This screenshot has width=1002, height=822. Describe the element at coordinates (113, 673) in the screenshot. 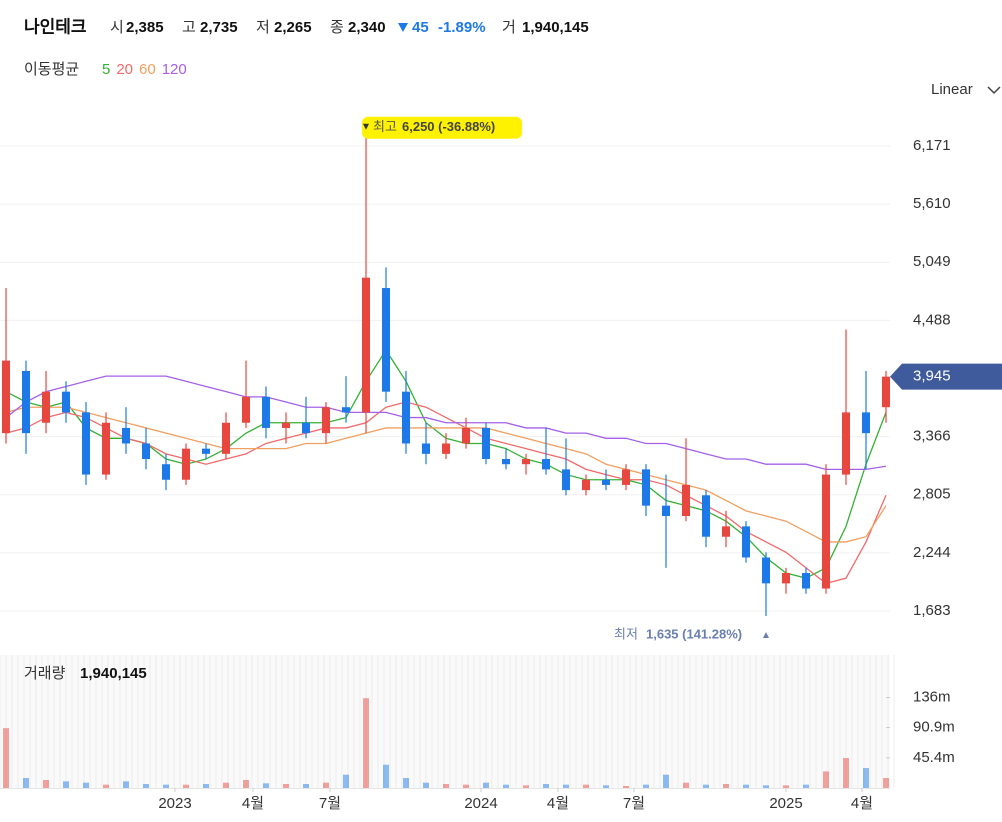

I see `volume-value: 1,940,145` at that location.